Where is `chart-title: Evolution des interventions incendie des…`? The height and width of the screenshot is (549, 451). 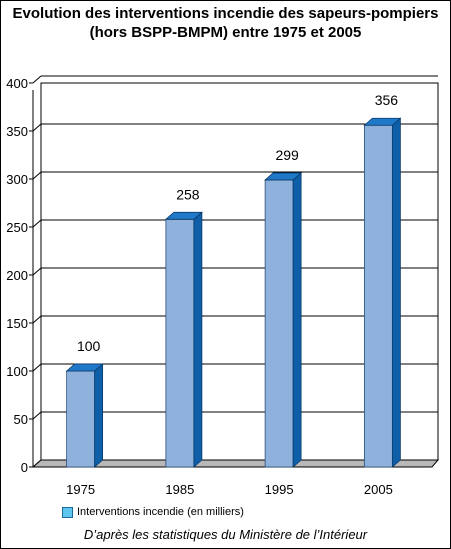
chart-title: Evolution des interventions incendie des… is located at coordinates (225, 23).